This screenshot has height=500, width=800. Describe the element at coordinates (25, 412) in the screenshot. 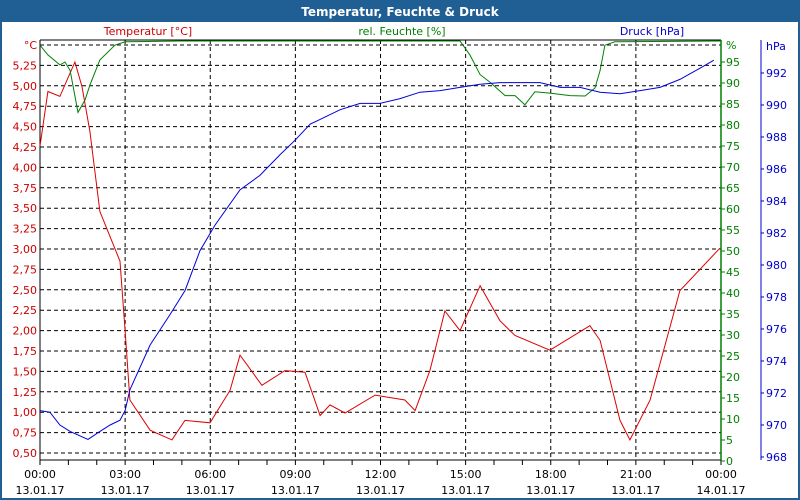

I see `temp-tick-label: 1,00` at that location.